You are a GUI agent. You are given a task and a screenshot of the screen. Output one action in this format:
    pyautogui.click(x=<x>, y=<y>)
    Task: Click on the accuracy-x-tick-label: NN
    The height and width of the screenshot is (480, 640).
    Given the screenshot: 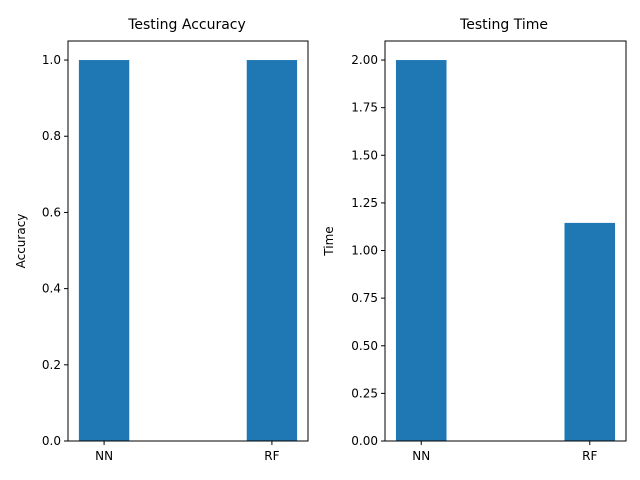 What is the action you would take?
    pyautogui.click(x=104, y=456)
    